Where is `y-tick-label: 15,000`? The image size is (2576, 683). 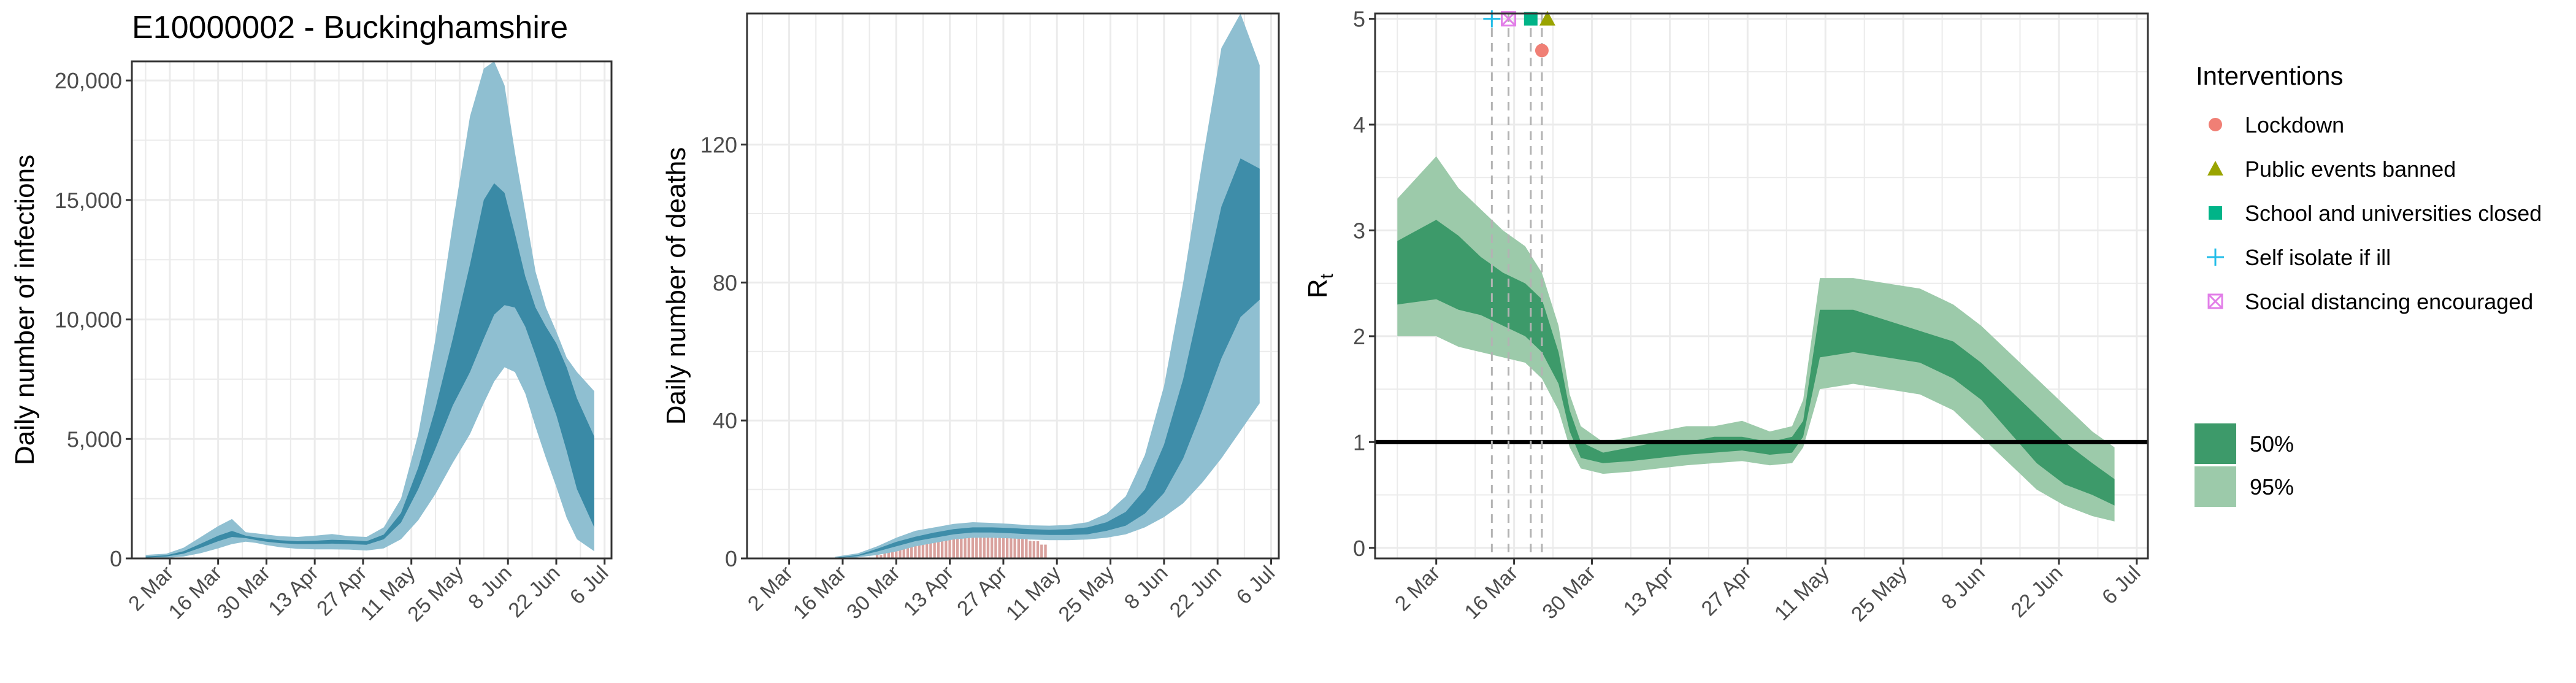 y-tick-label: 15,000 is located at coordinates (88, 200).